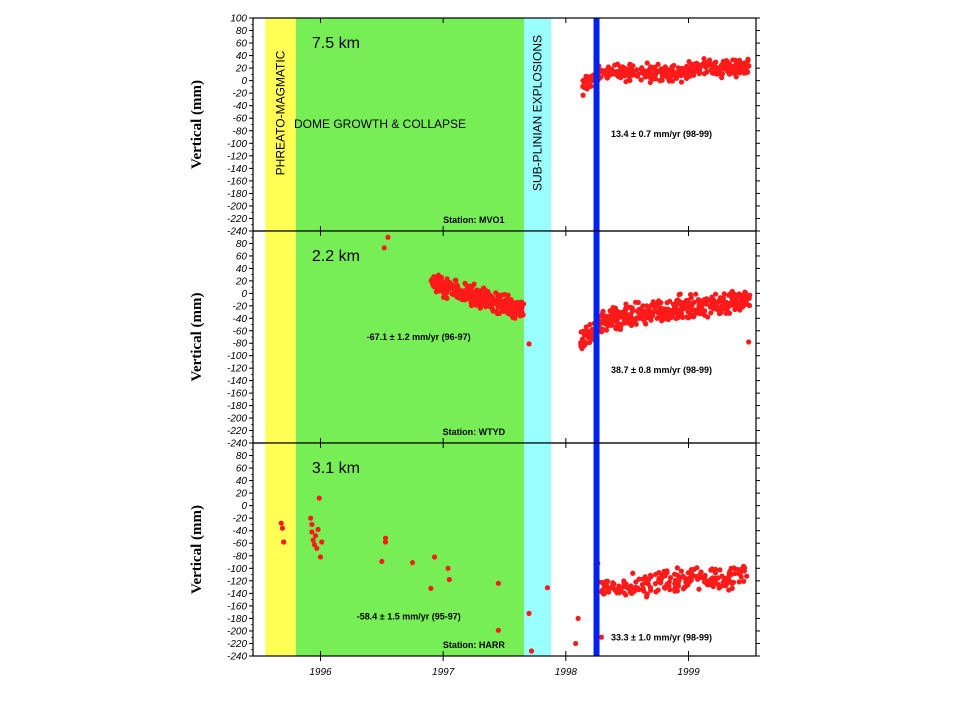 Image resolution: width=960 pixels, height=725 pixels. Describe the element at coordinates (237, 232) in the screenshot. I see `y-tick-label: -240` at that location.